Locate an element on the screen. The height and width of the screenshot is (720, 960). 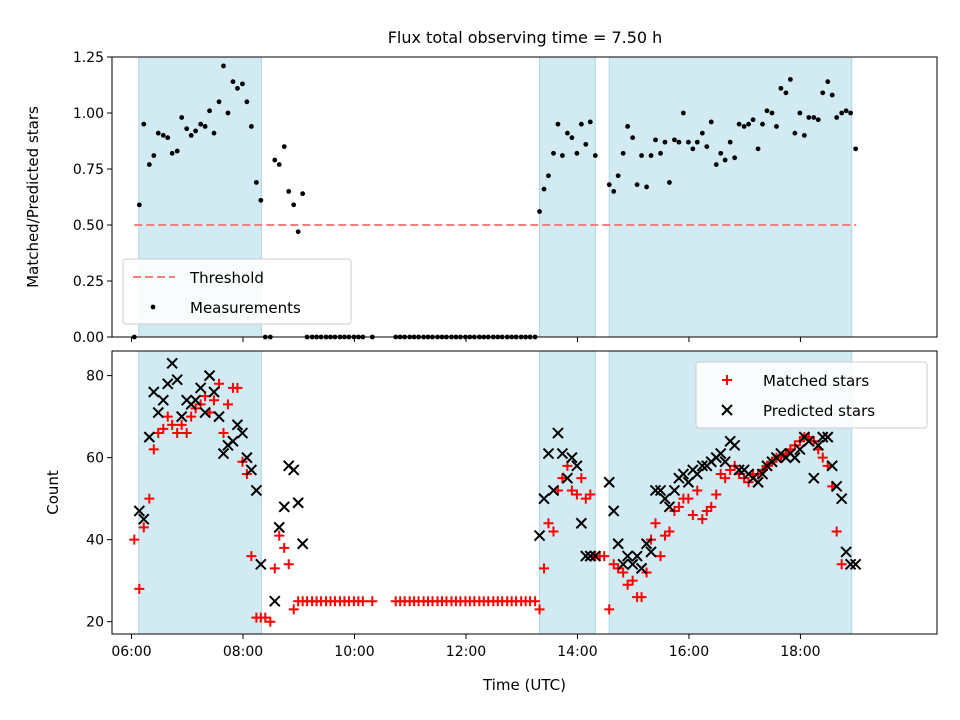
x-tick-label: 10:00 is located at coordinates (354, 652).